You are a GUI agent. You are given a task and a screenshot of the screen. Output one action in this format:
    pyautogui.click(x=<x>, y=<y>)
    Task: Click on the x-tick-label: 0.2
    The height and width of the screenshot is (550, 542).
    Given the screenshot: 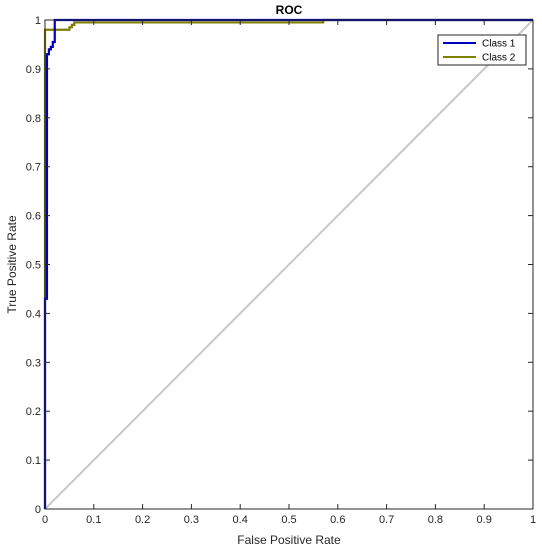 What is the action you would take?
    pyautogui.click(x=142, y=520)
    